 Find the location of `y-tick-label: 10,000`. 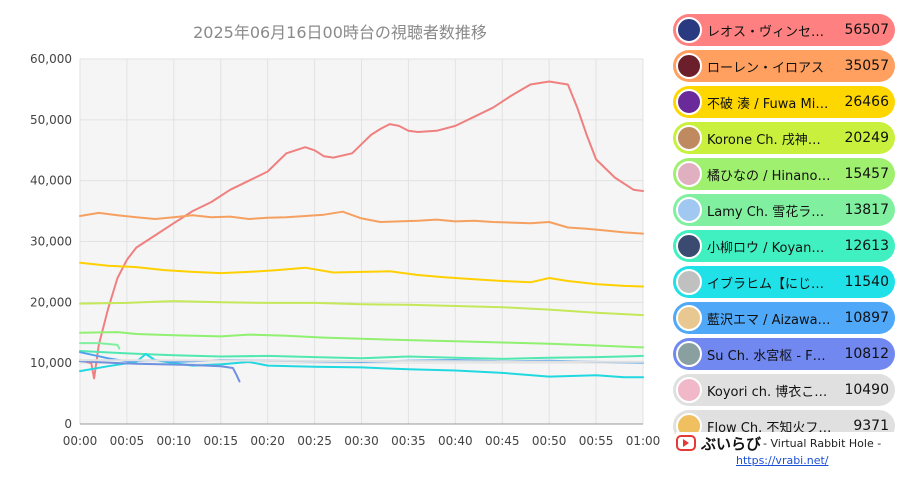

y-tick-label: 10,000 is located at coordinates (51, 363).